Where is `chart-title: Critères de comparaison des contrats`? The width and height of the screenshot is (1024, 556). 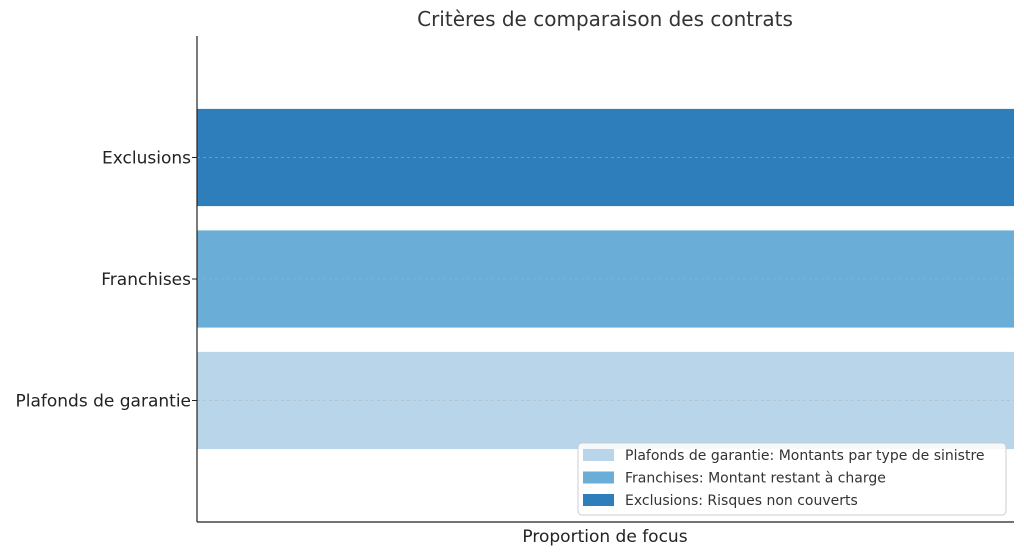 chart-title: Critères de comparaison des contrats is located at coordinates (605, 19).